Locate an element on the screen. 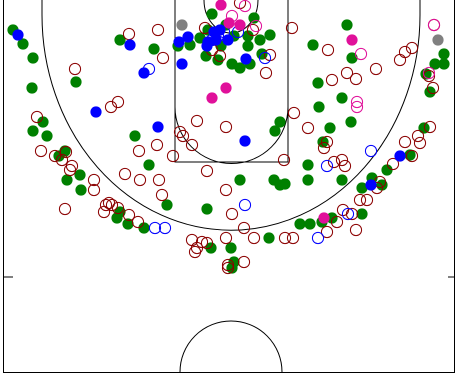 This screenshot has width=458, height=376. key-lane is located at coordinates (231, 81).